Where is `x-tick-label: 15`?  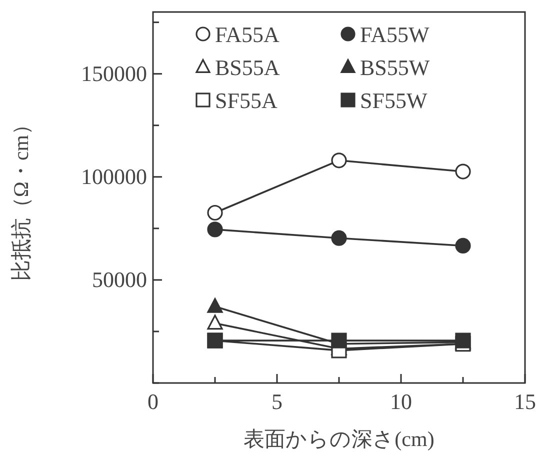
x-tick-label: 15 is located at coordinates (525, 401).